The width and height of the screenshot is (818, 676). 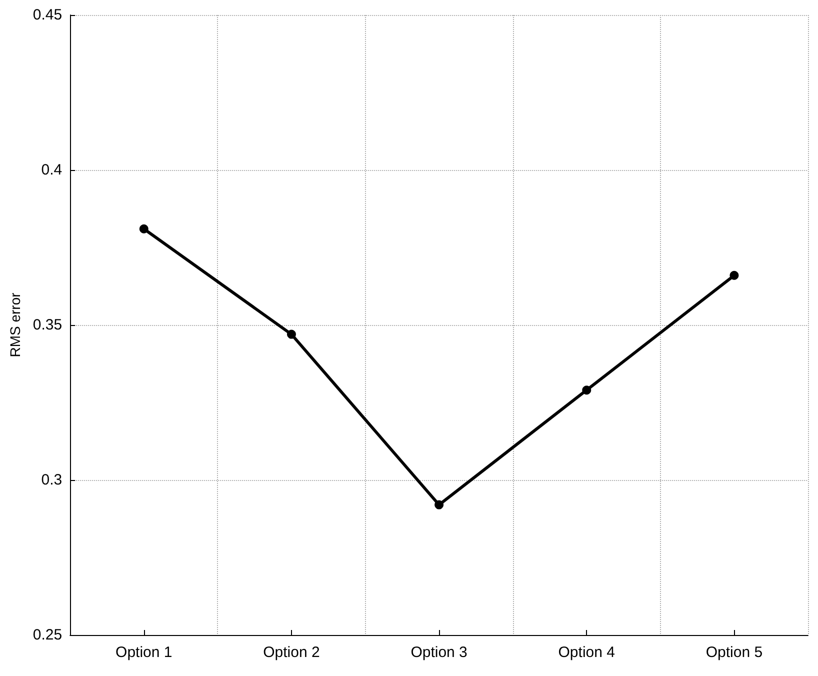 I want to click on y-axis-title: RMS error, so click(x=15, y=325).